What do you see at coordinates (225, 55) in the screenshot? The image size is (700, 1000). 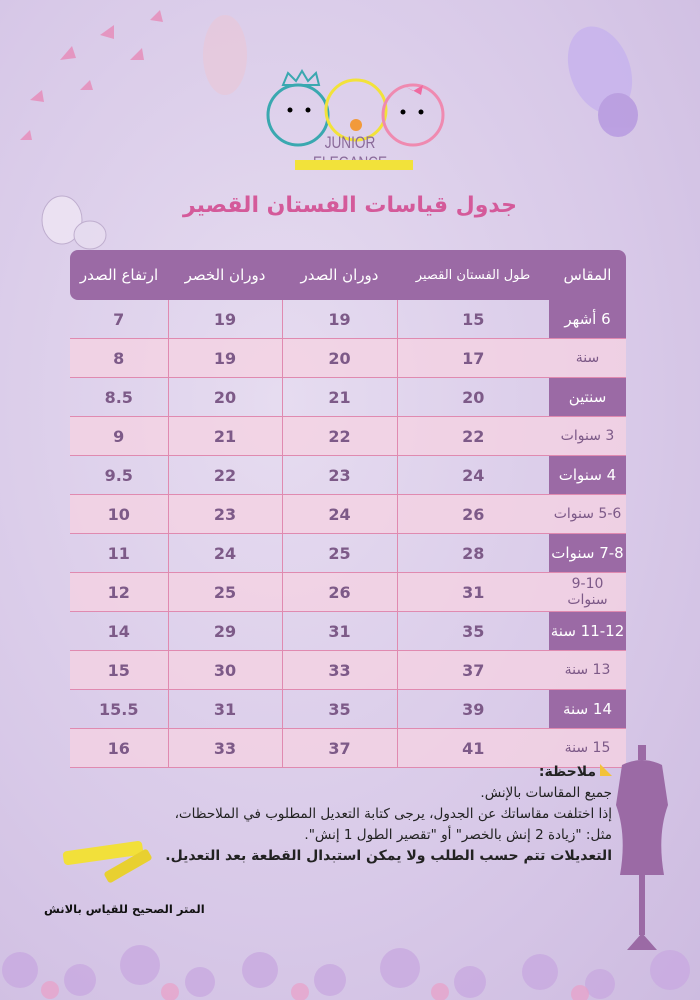 I see `fairy-icon` at bounding box center [225, 55].